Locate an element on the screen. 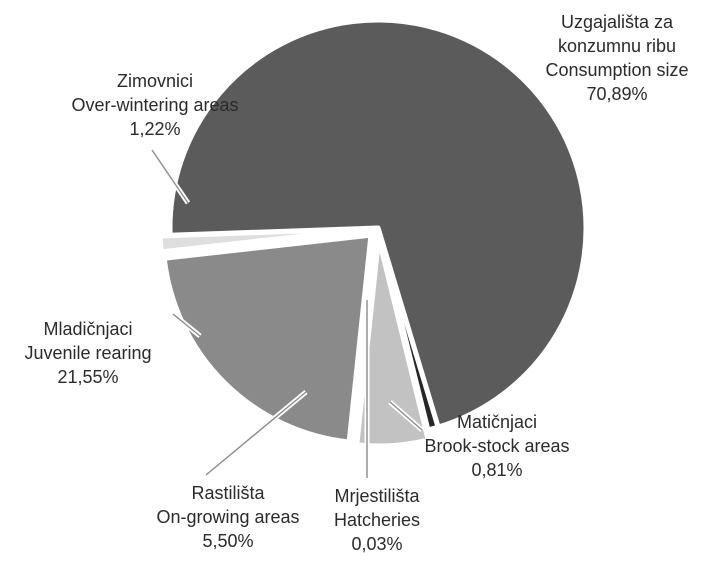  slice-label-2: Matičnjaci Brook-stock areas 0,81% is located at coordinates (496, 446).